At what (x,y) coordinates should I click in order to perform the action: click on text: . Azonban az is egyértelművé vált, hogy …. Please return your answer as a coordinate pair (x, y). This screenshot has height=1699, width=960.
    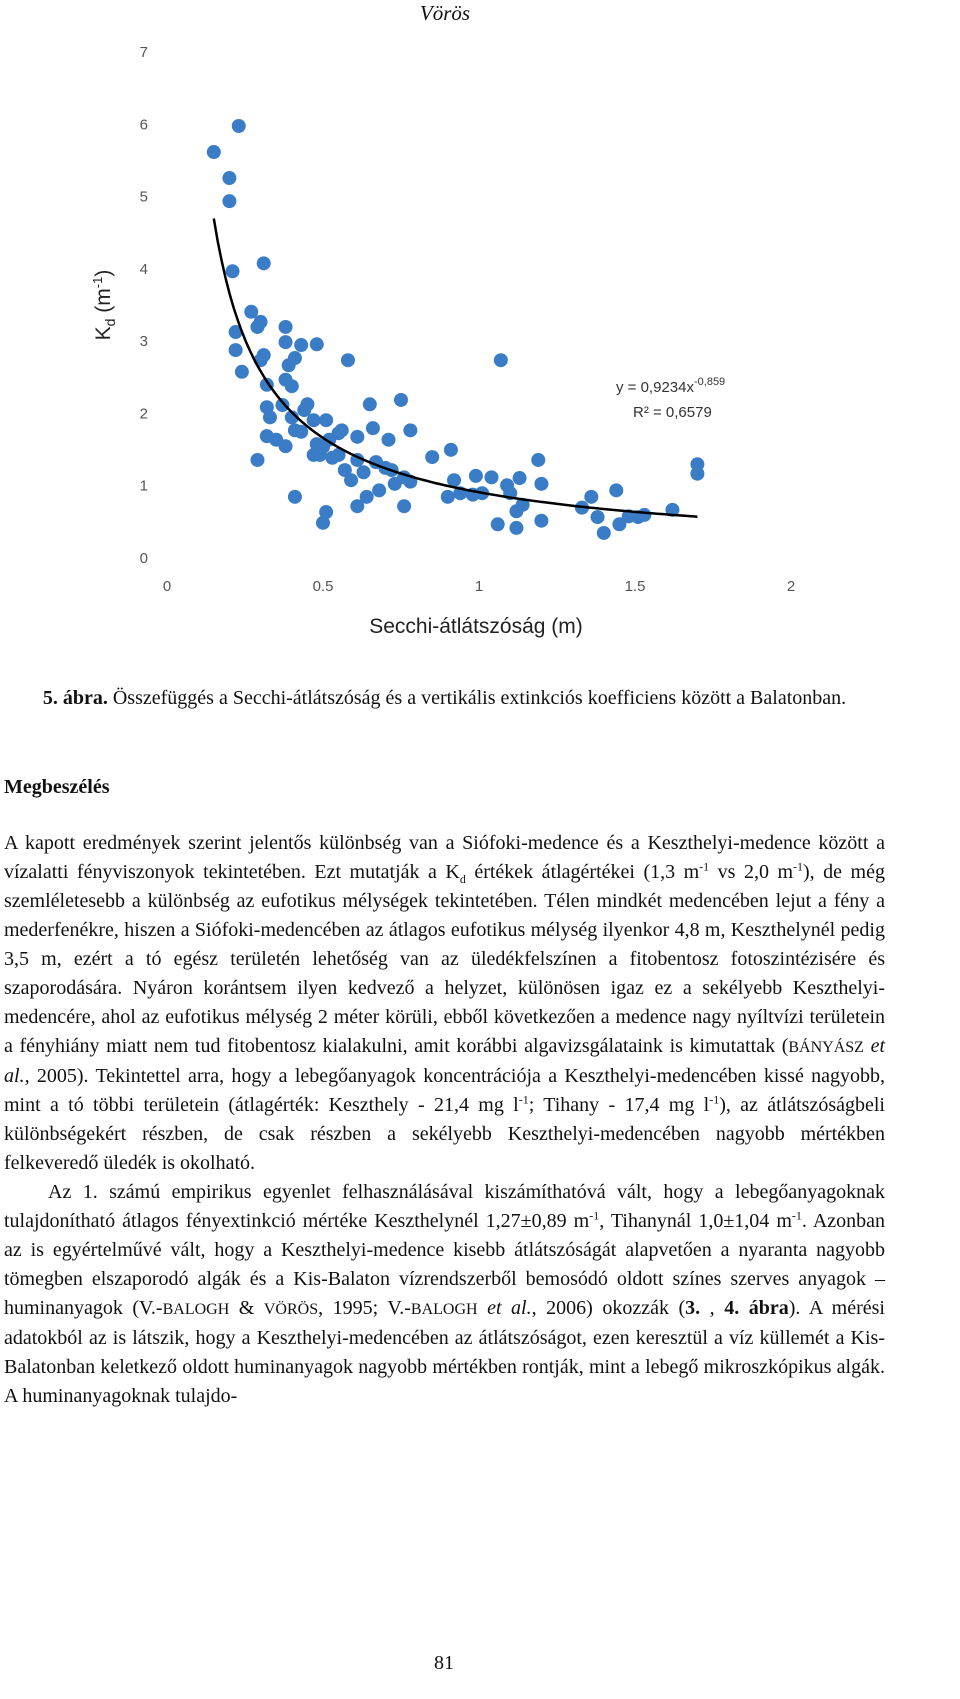
    Looking at the image, I should click on (445, 1264).